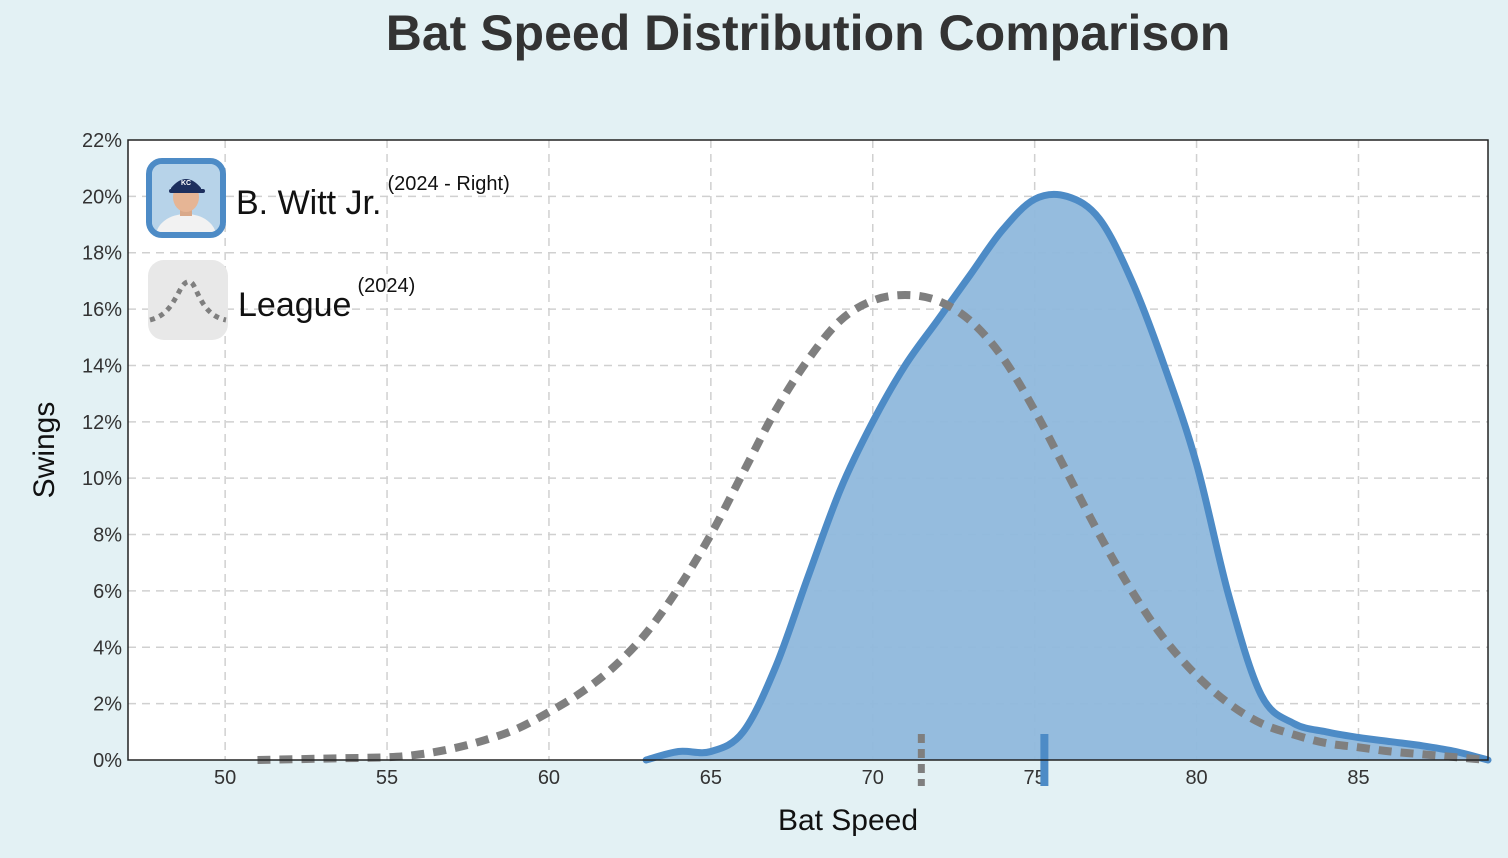 This screenshot has height=858, width=1508. Describe the element at coordinates (1196, 778) in the screenshot. I see `x-tick-label: 80` at that location.